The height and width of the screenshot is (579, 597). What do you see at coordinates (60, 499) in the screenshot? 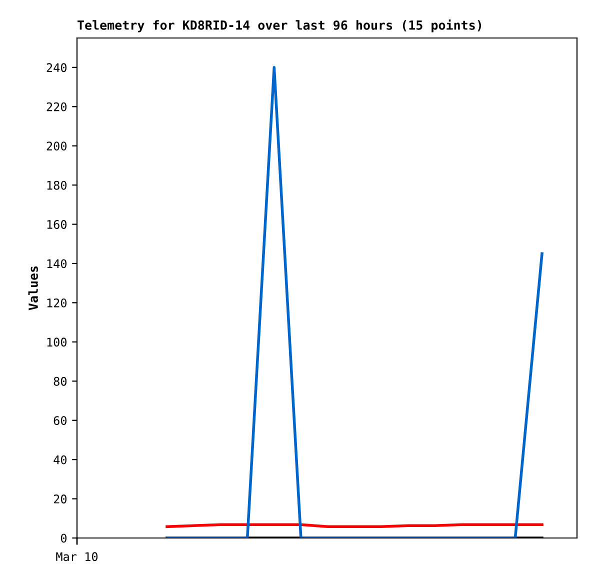
I see `y-tick-label: 20` at bounding box center [60, 499].